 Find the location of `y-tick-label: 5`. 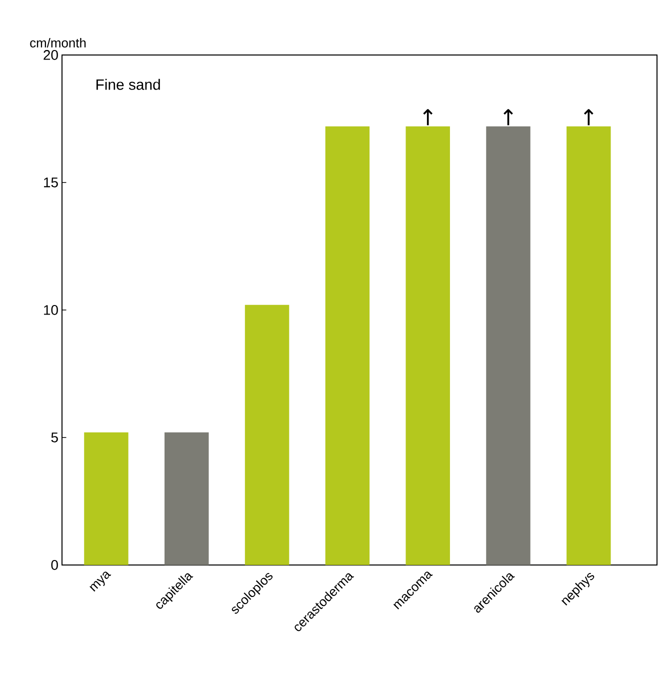

y-tick-label: 5 is located at coordinates (54, 437).